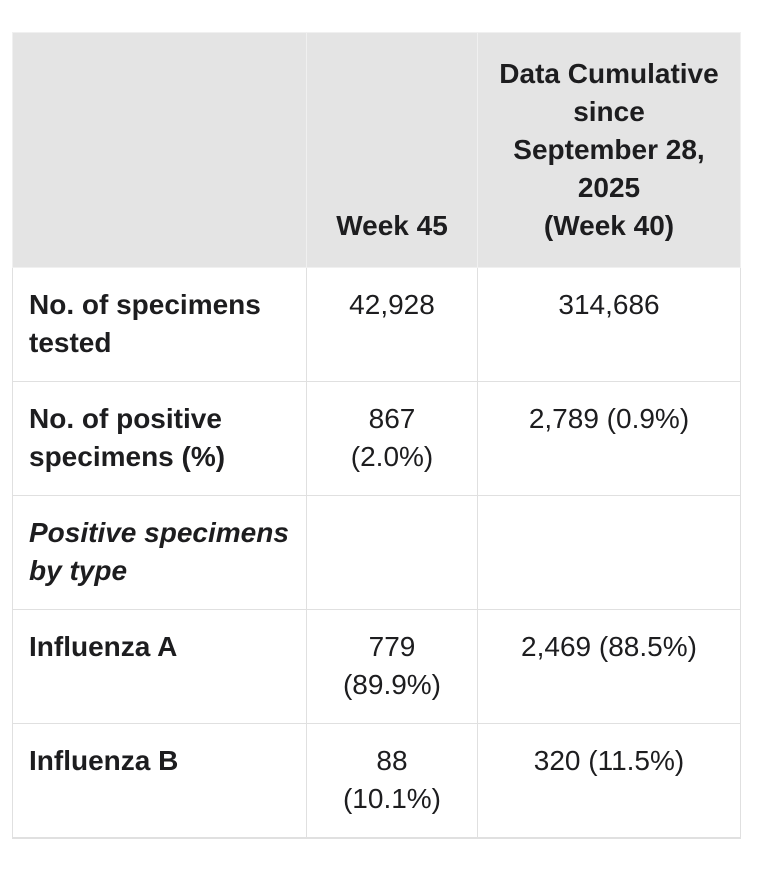 The height and width of the screenshot is (870, 764). I want to click on positive-by-type-week-value, so click(392, 552).